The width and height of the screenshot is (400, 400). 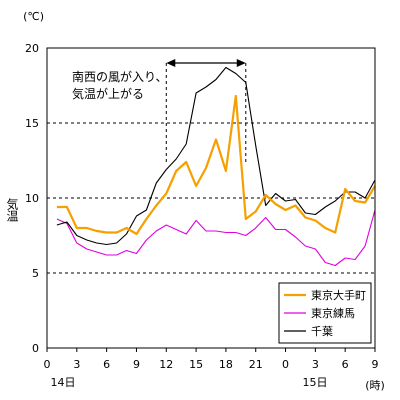 I want to click on y-axis-title: 気温, so click(x=12, y=209).